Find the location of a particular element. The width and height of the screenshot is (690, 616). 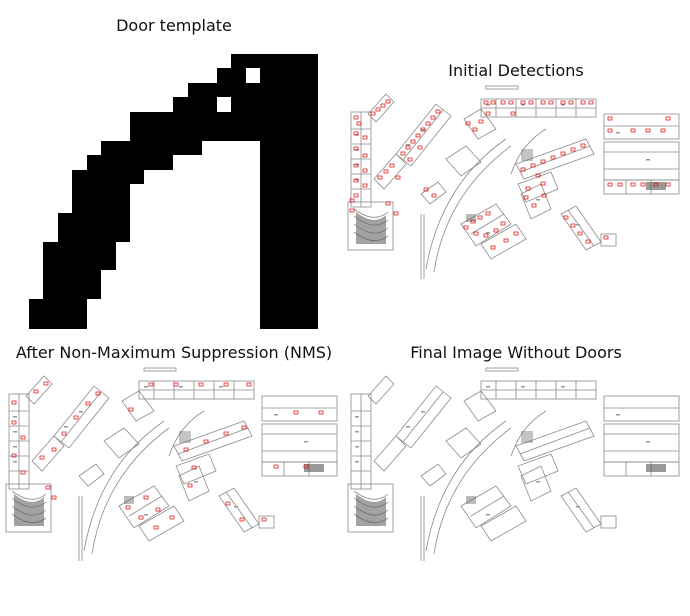

template-door-swing is located at coordinates (144, 198).